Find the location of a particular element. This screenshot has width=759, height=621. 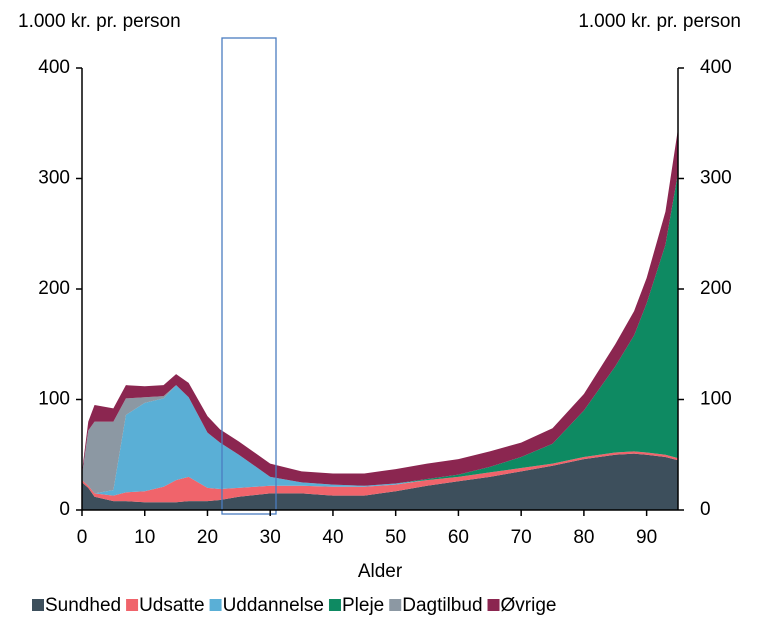

highlight-box is located at coordinates (249, 276).